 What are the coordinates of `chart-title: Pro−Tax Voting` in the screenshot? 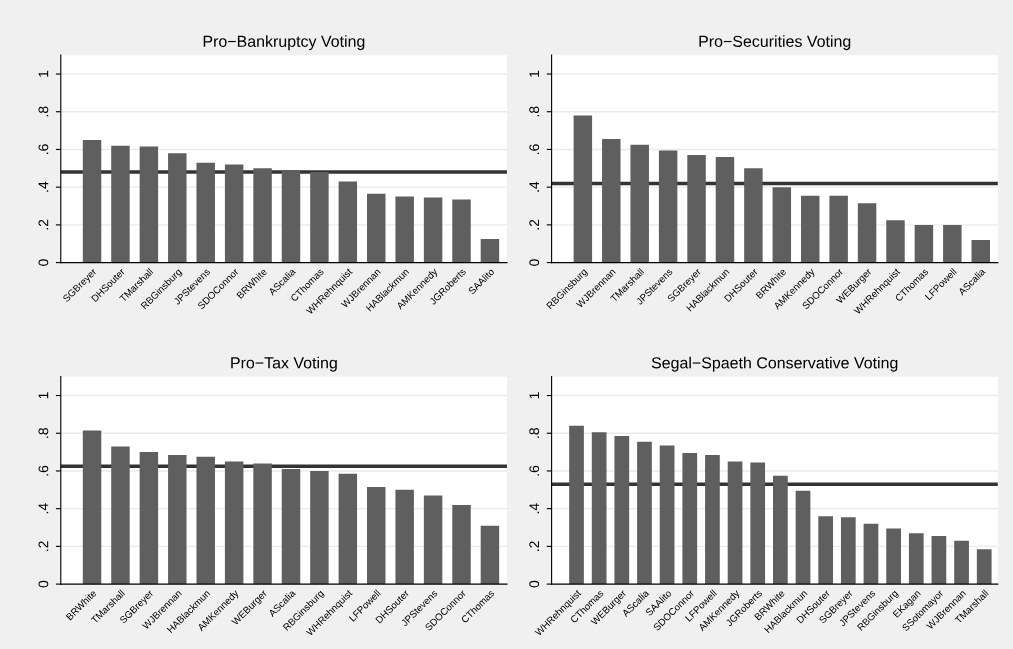 It's located at (284, 364).